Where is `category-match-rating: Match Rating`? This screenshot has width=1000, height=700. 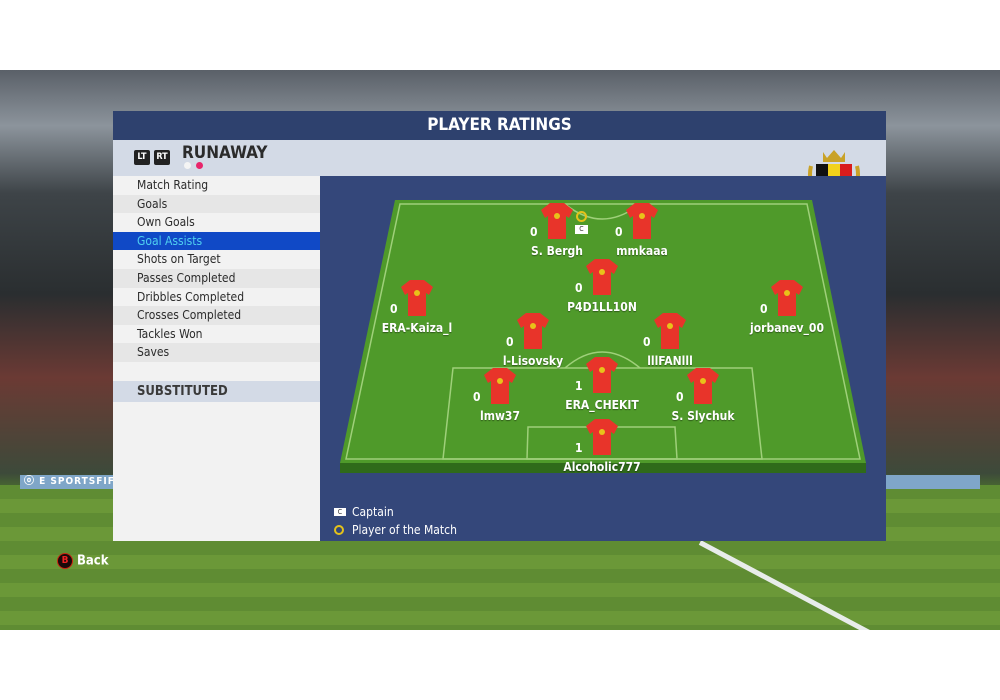 category-match-rating: Match Rating is located at coordinates (173, 185).